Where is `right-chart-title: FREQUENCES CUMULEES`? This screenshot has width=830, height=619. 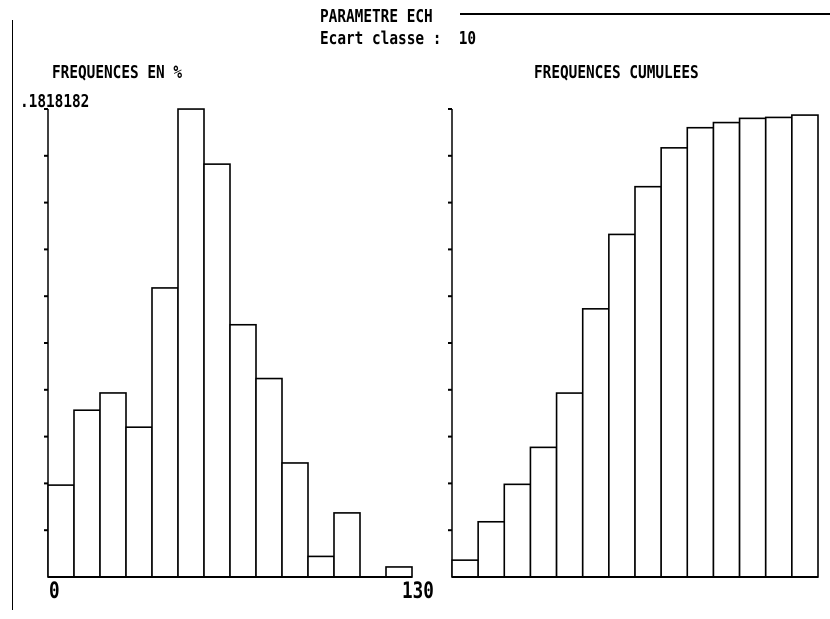
right-chart-title: FREQUENCES CUMULEES is located at coordinates (616, 72).